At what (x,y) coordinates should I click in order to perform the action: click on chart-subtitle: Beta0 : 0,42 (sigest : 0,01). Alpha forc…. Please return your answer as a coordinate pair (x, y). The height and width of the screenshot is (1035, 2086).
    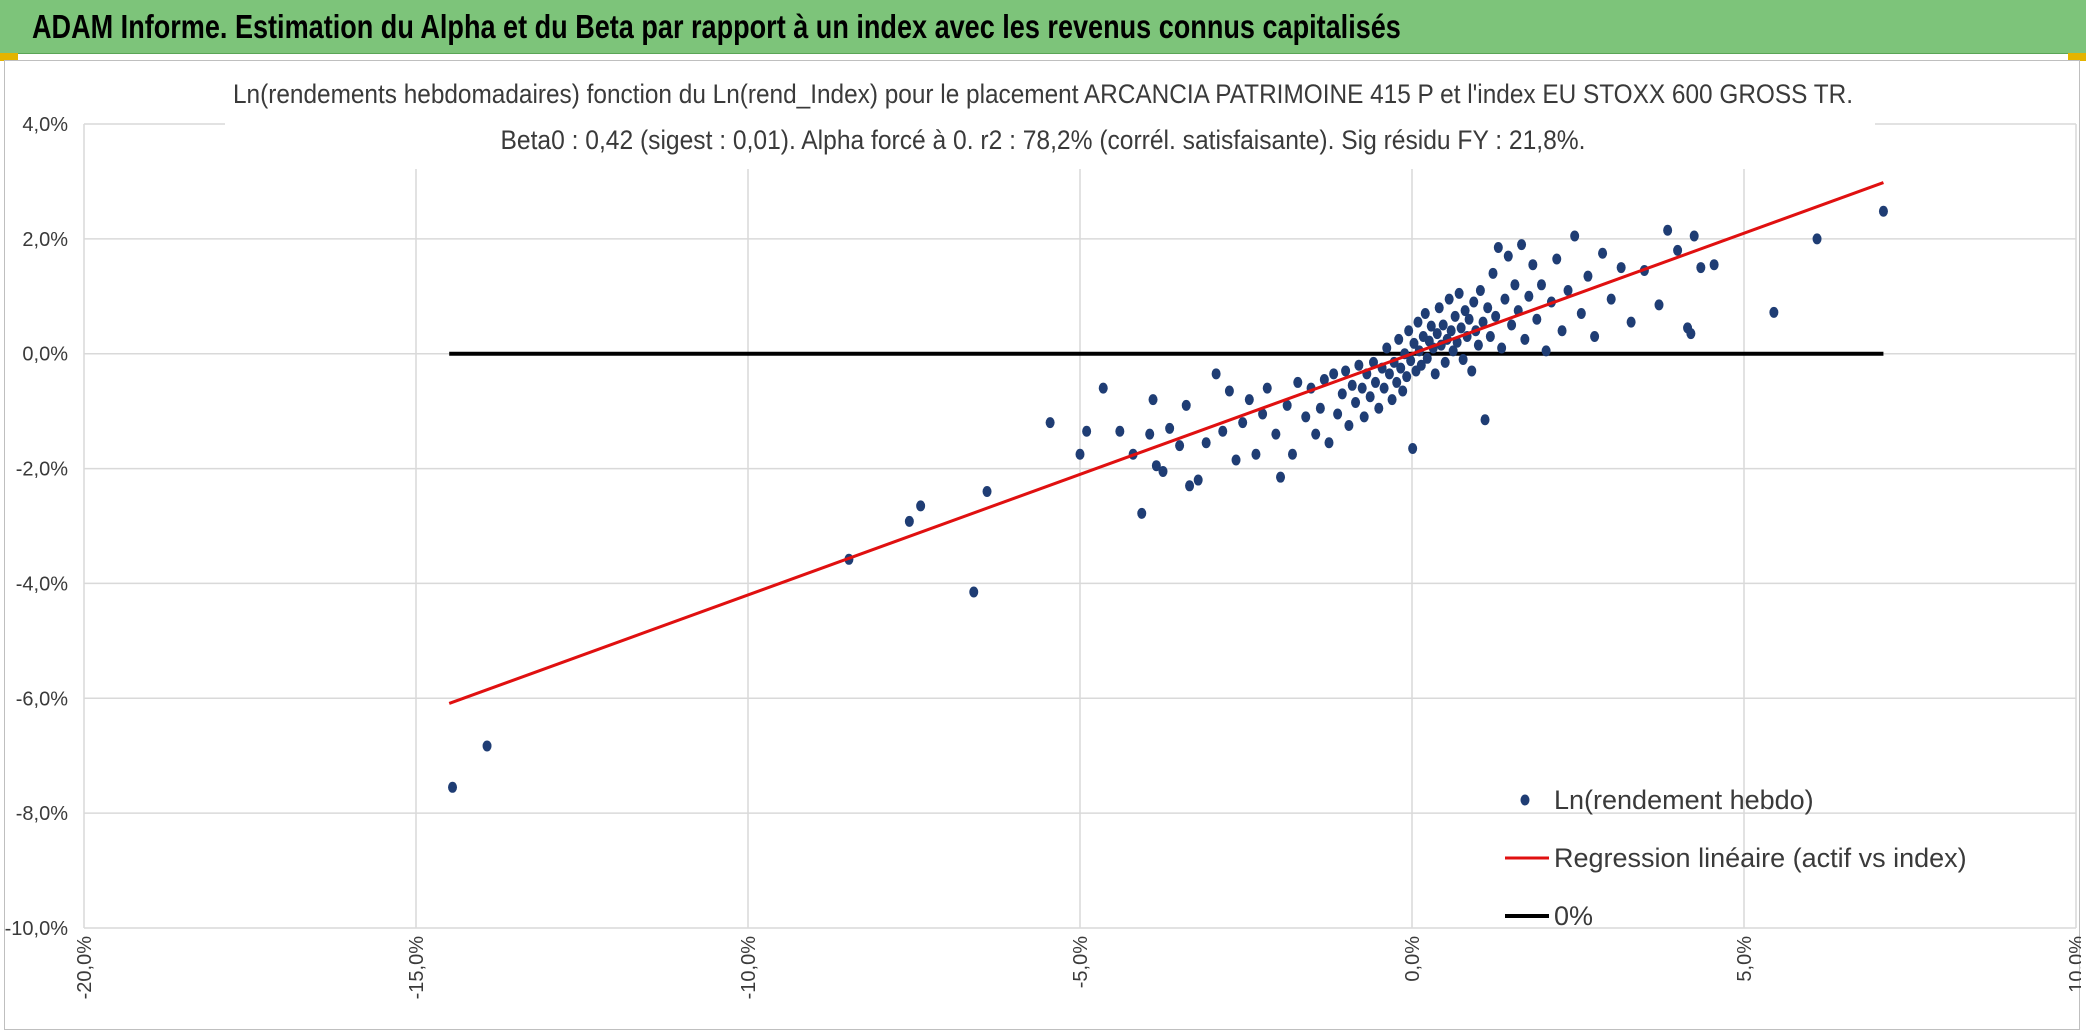
    Looking at the image, I should click on (1043, 140).